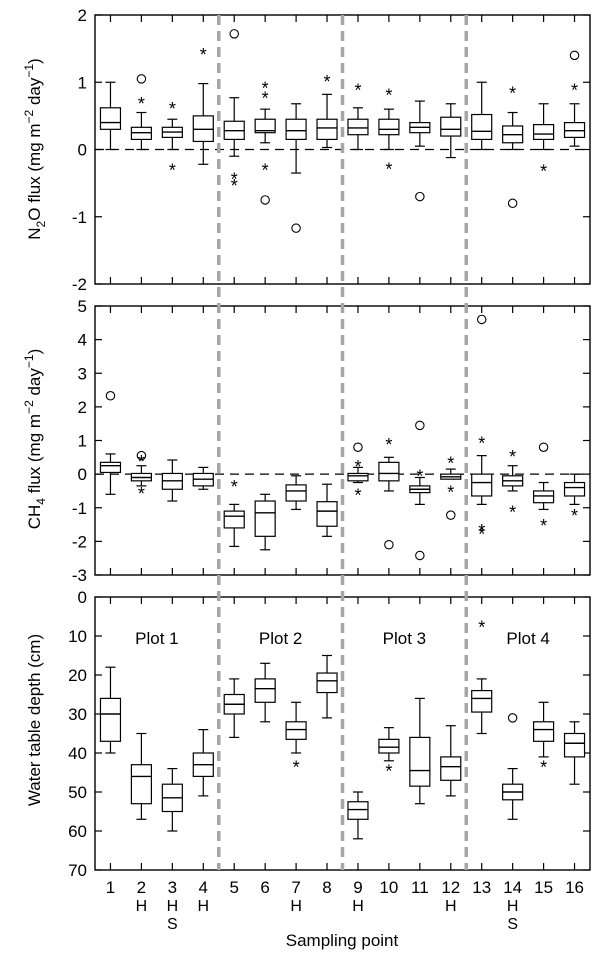 The height and width of the screenshot is (963, 609). Describe the element at coordinates (77, 792) in the screenshot. I see `y-tick-label: 50` at that location.